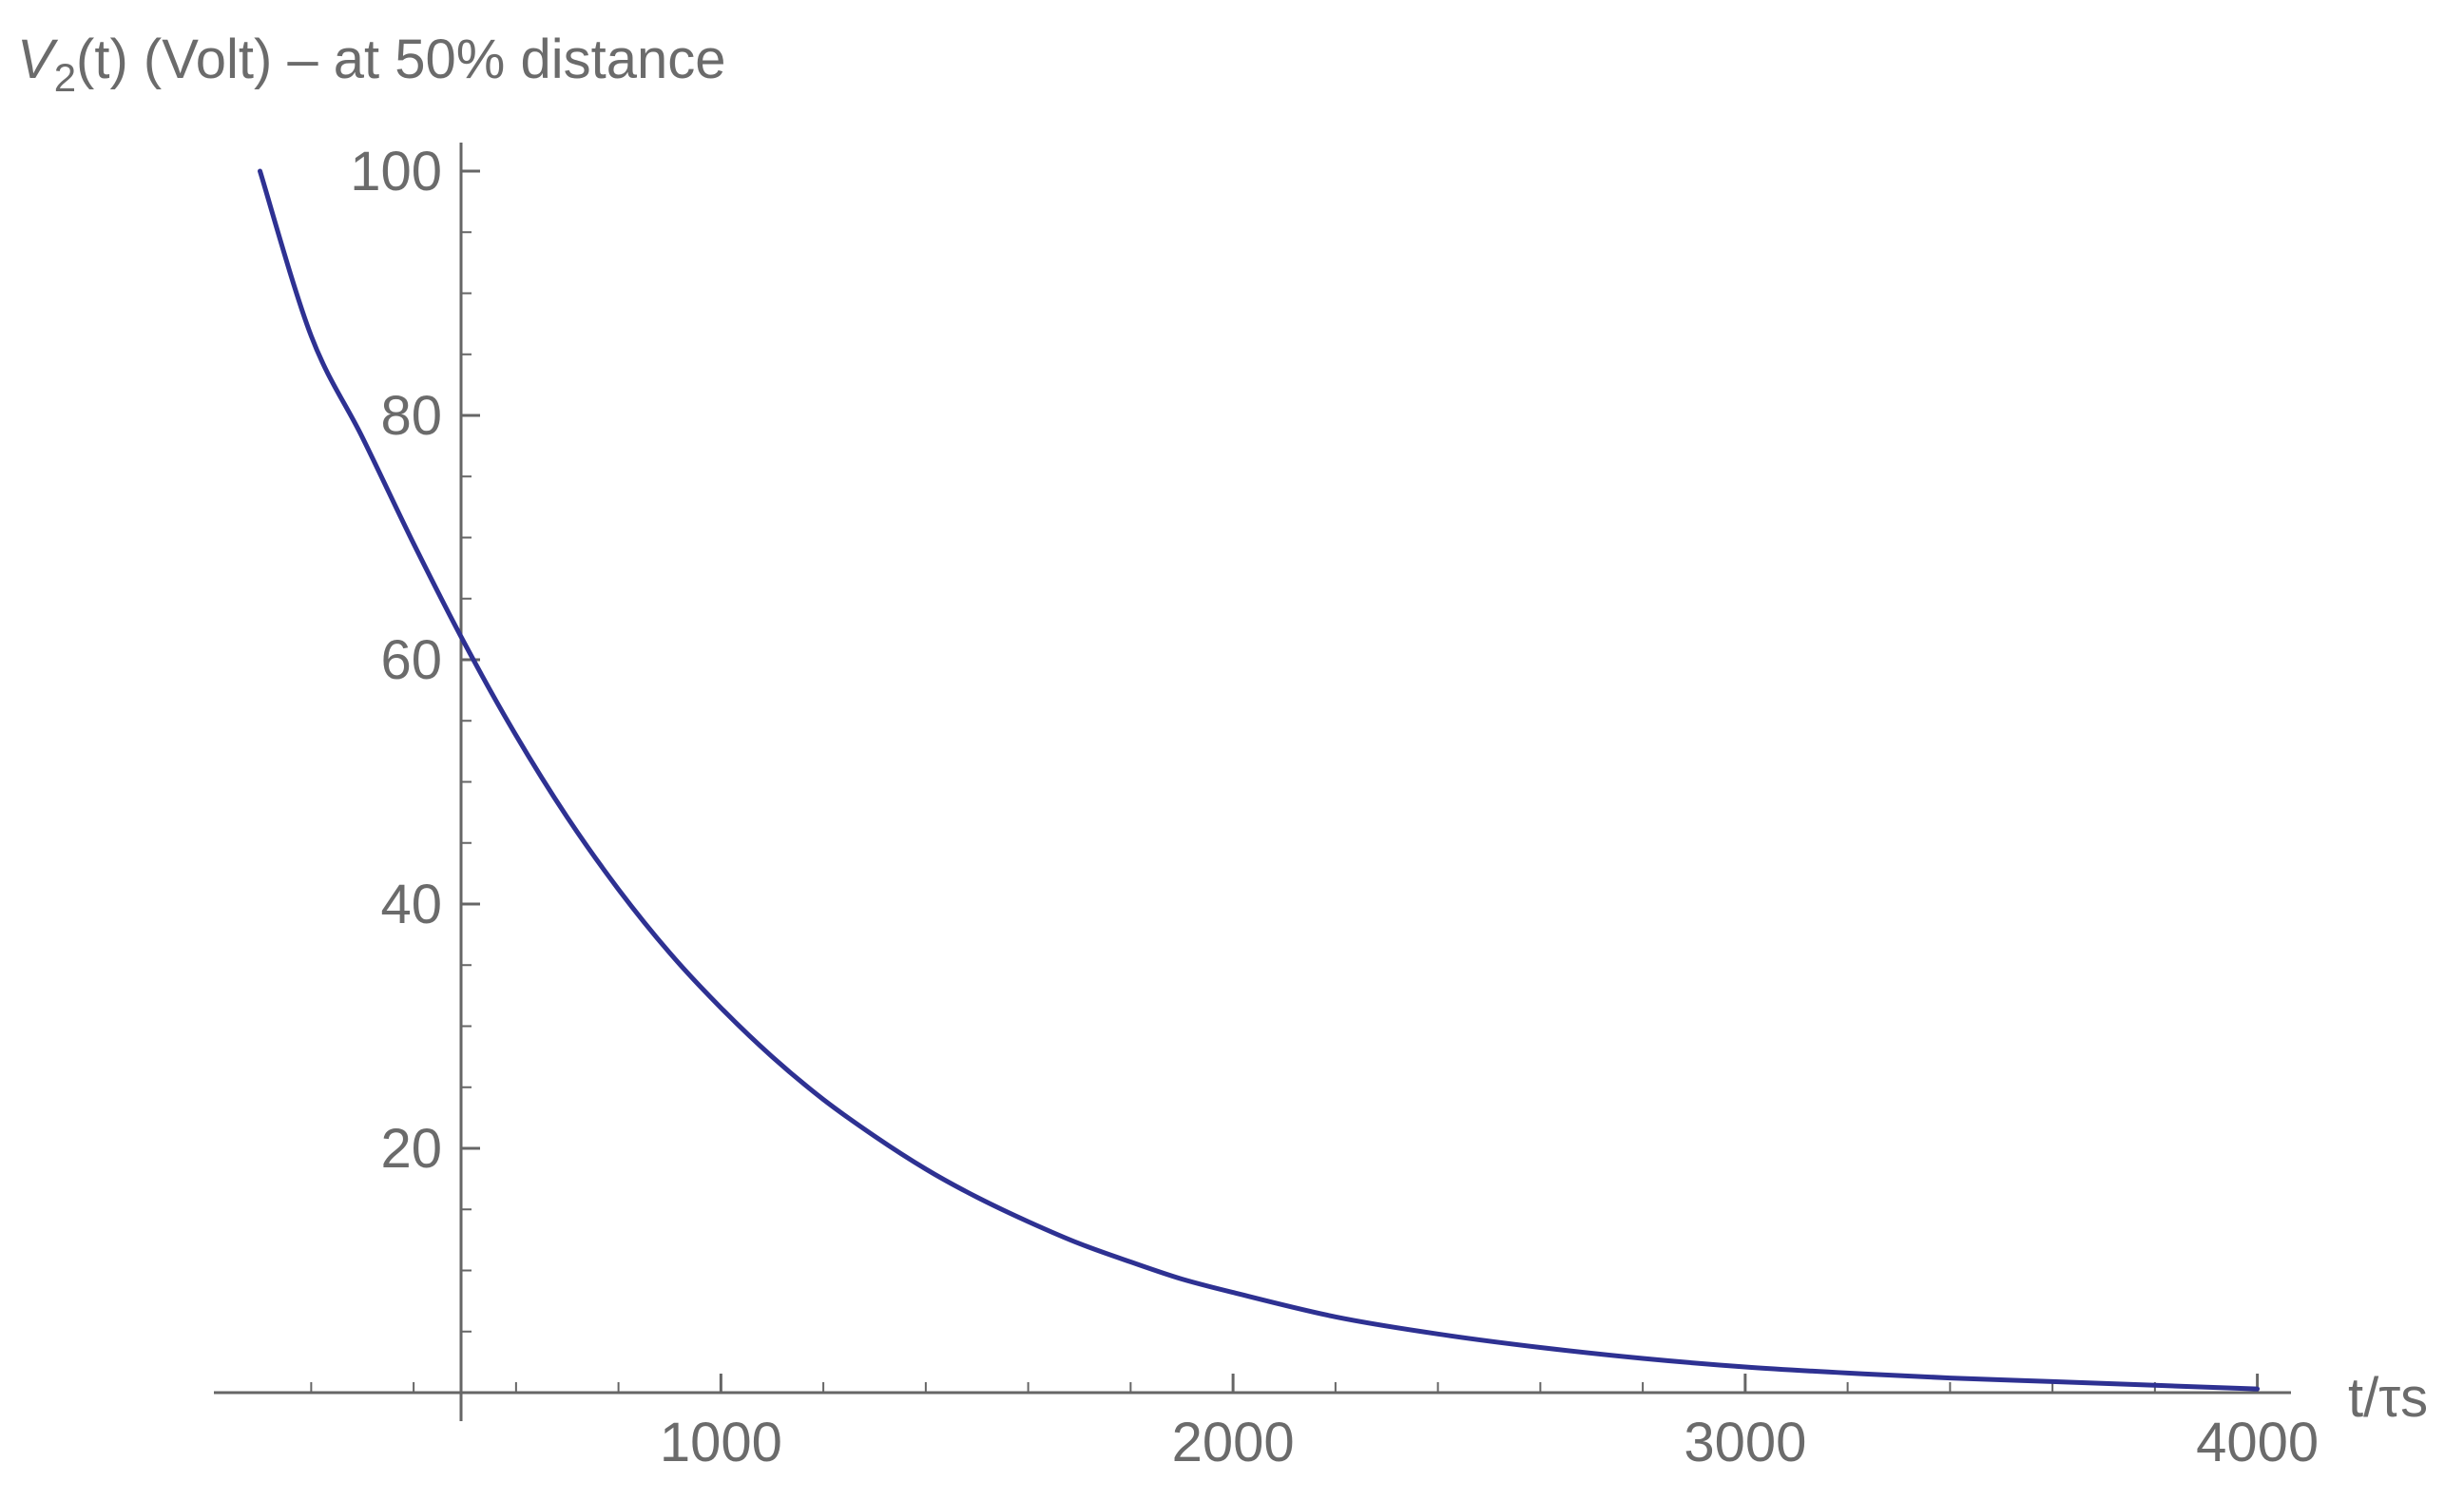  What do you see at coordinates (1745, 1442) in the screenshot?
I see `x-tick-label: 3000` at bounding box center [1745, 1442].